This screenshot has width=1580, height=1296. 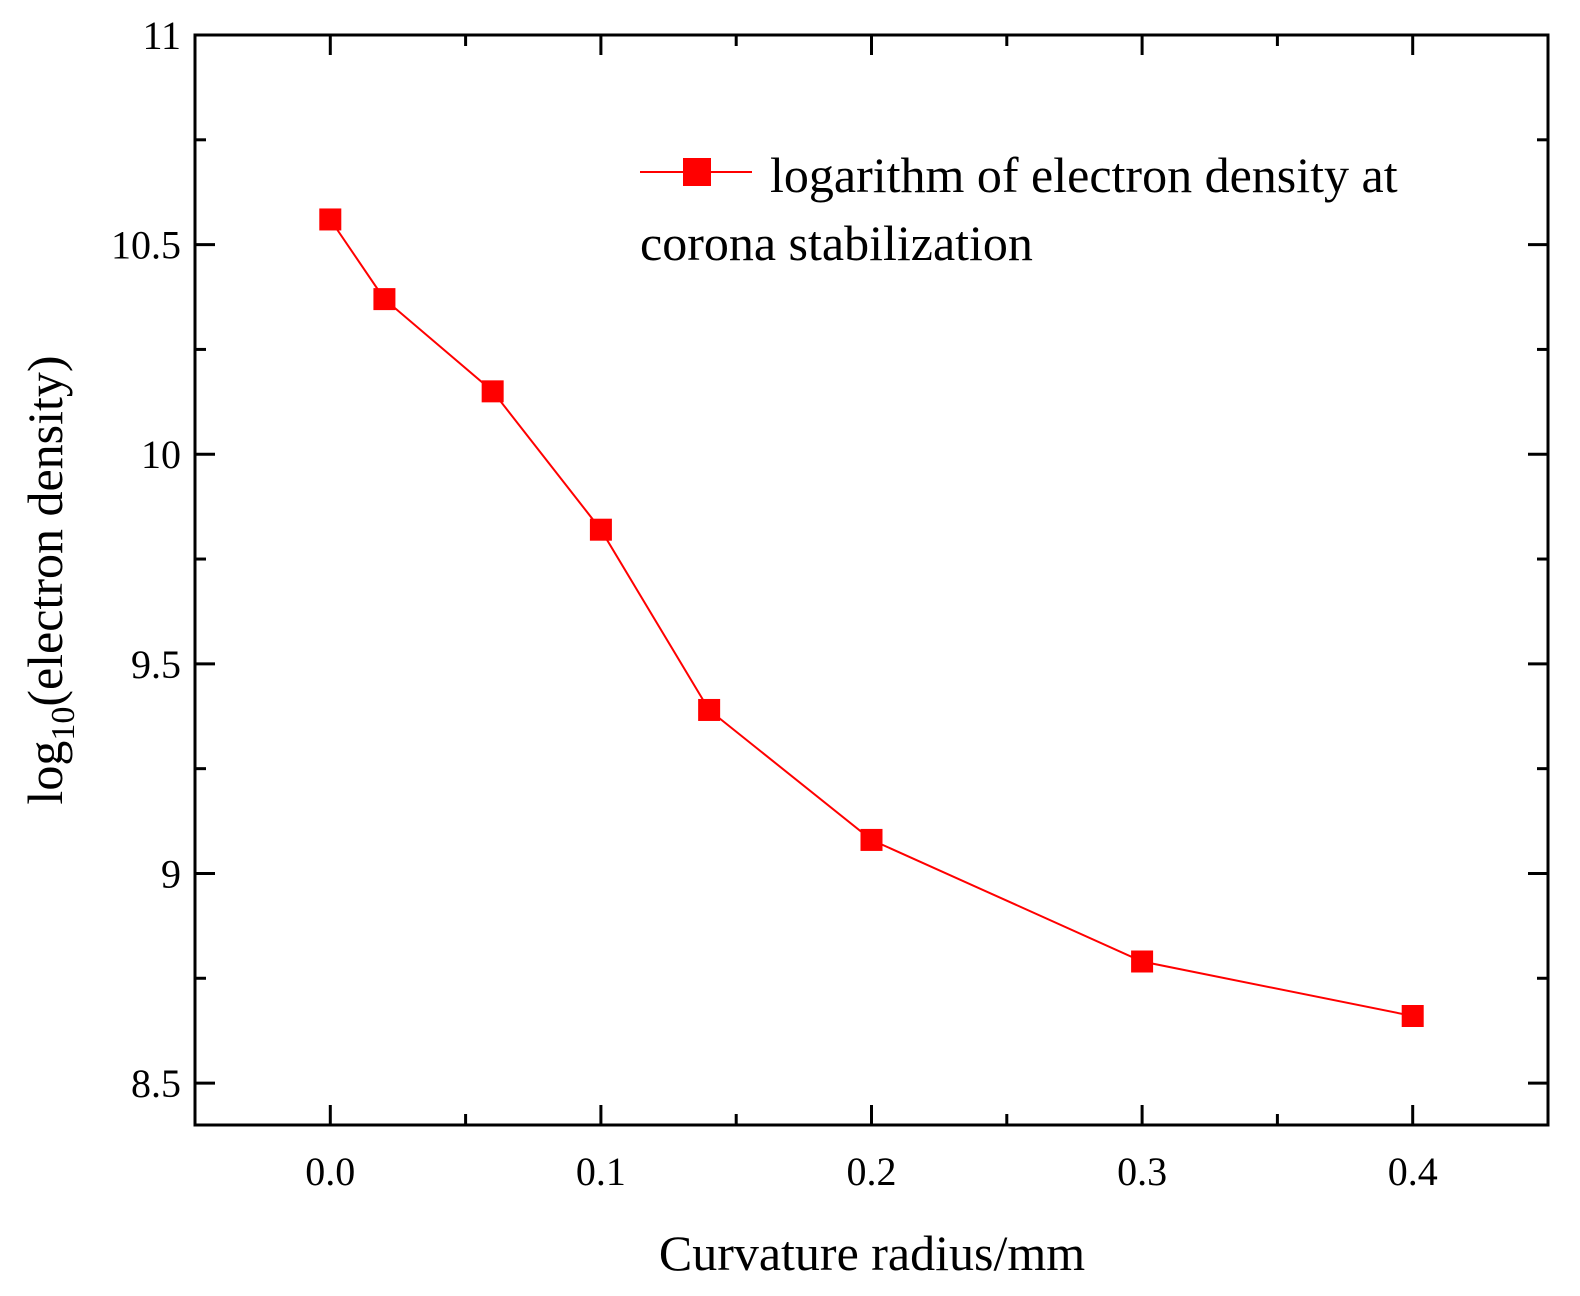 What do you see at coordinates (1084, 175) in the screenshot?
I see `legend-label-line-1: logarithm of electron density at` at bounding box center [1084, 175].